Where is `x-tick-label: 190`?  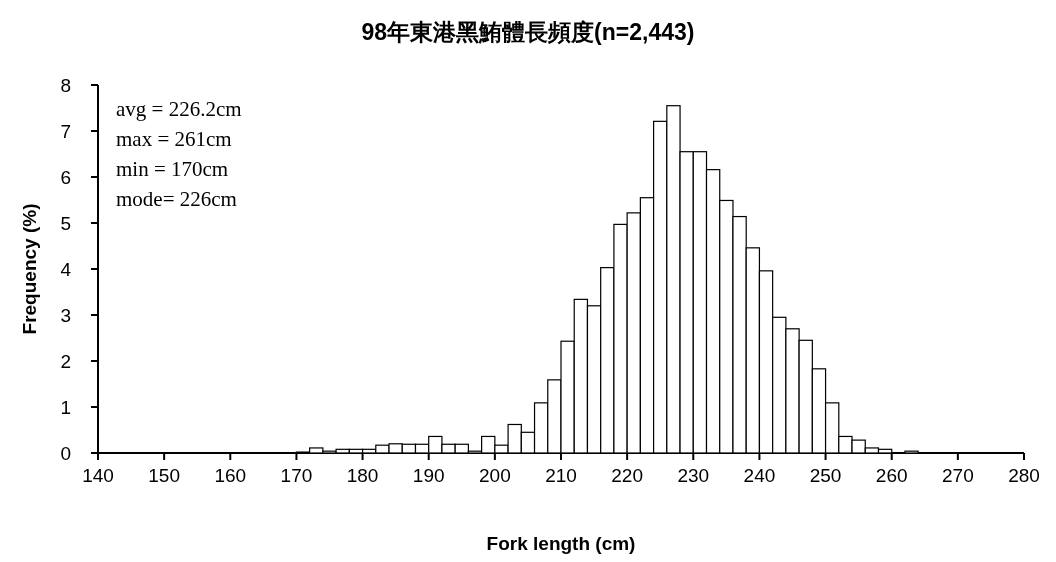
x-tick-label: 190 is located at coordinates (428, 475).